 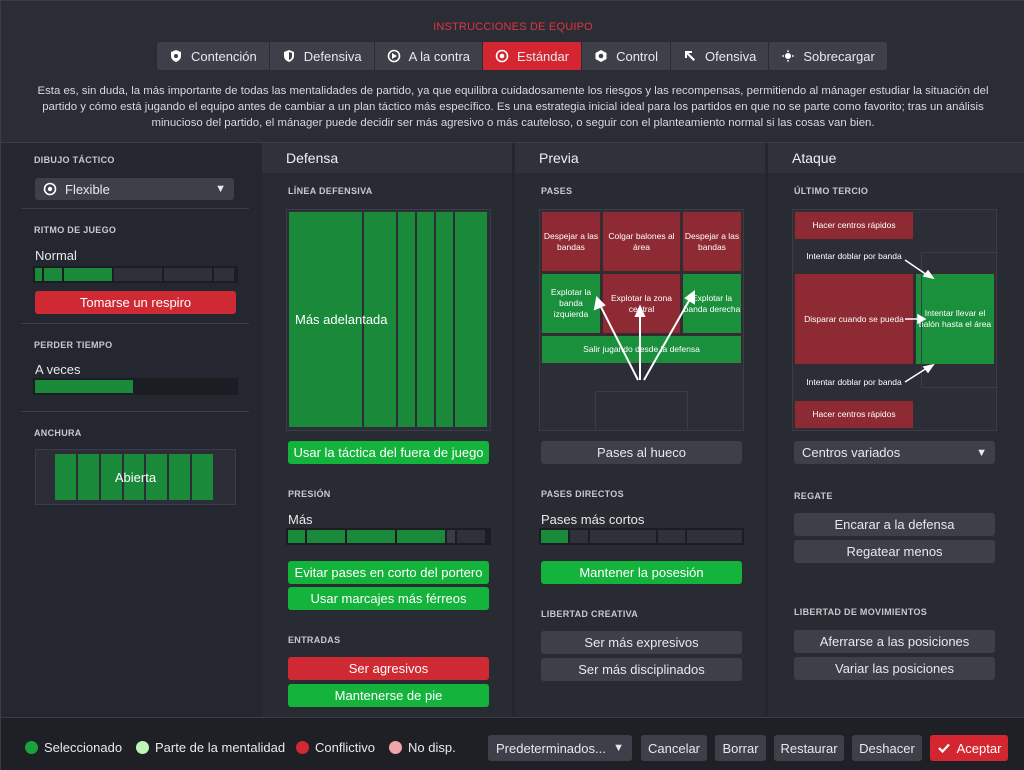 What do you see at coordinates (894, 452) in the screenshot?
I see `crossing-dropdown: Centros variados ▼` at bounding box center [894, 452].